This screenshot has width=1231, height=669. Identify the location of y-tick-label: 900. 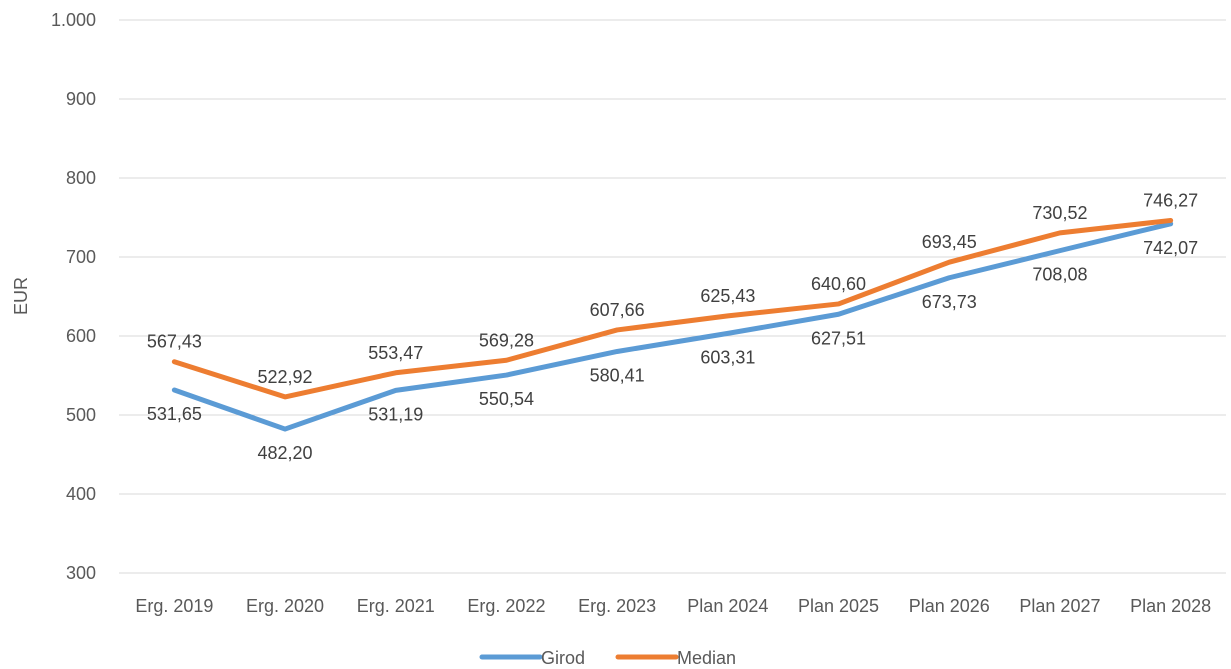
(81, 99).